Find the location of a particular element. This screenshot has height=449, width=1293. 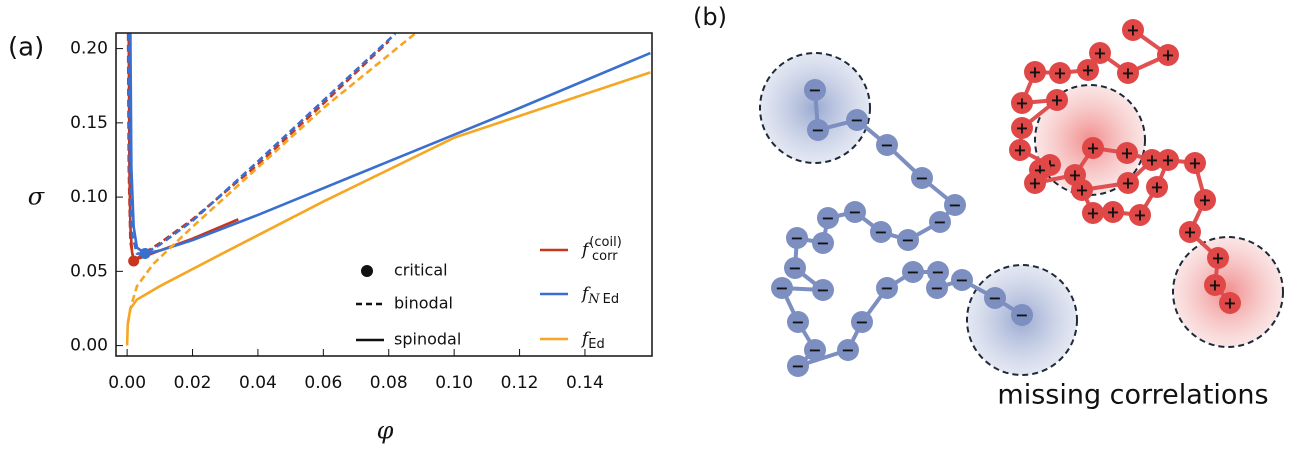

legend-label: binodal is located at coordinates (423, 303).